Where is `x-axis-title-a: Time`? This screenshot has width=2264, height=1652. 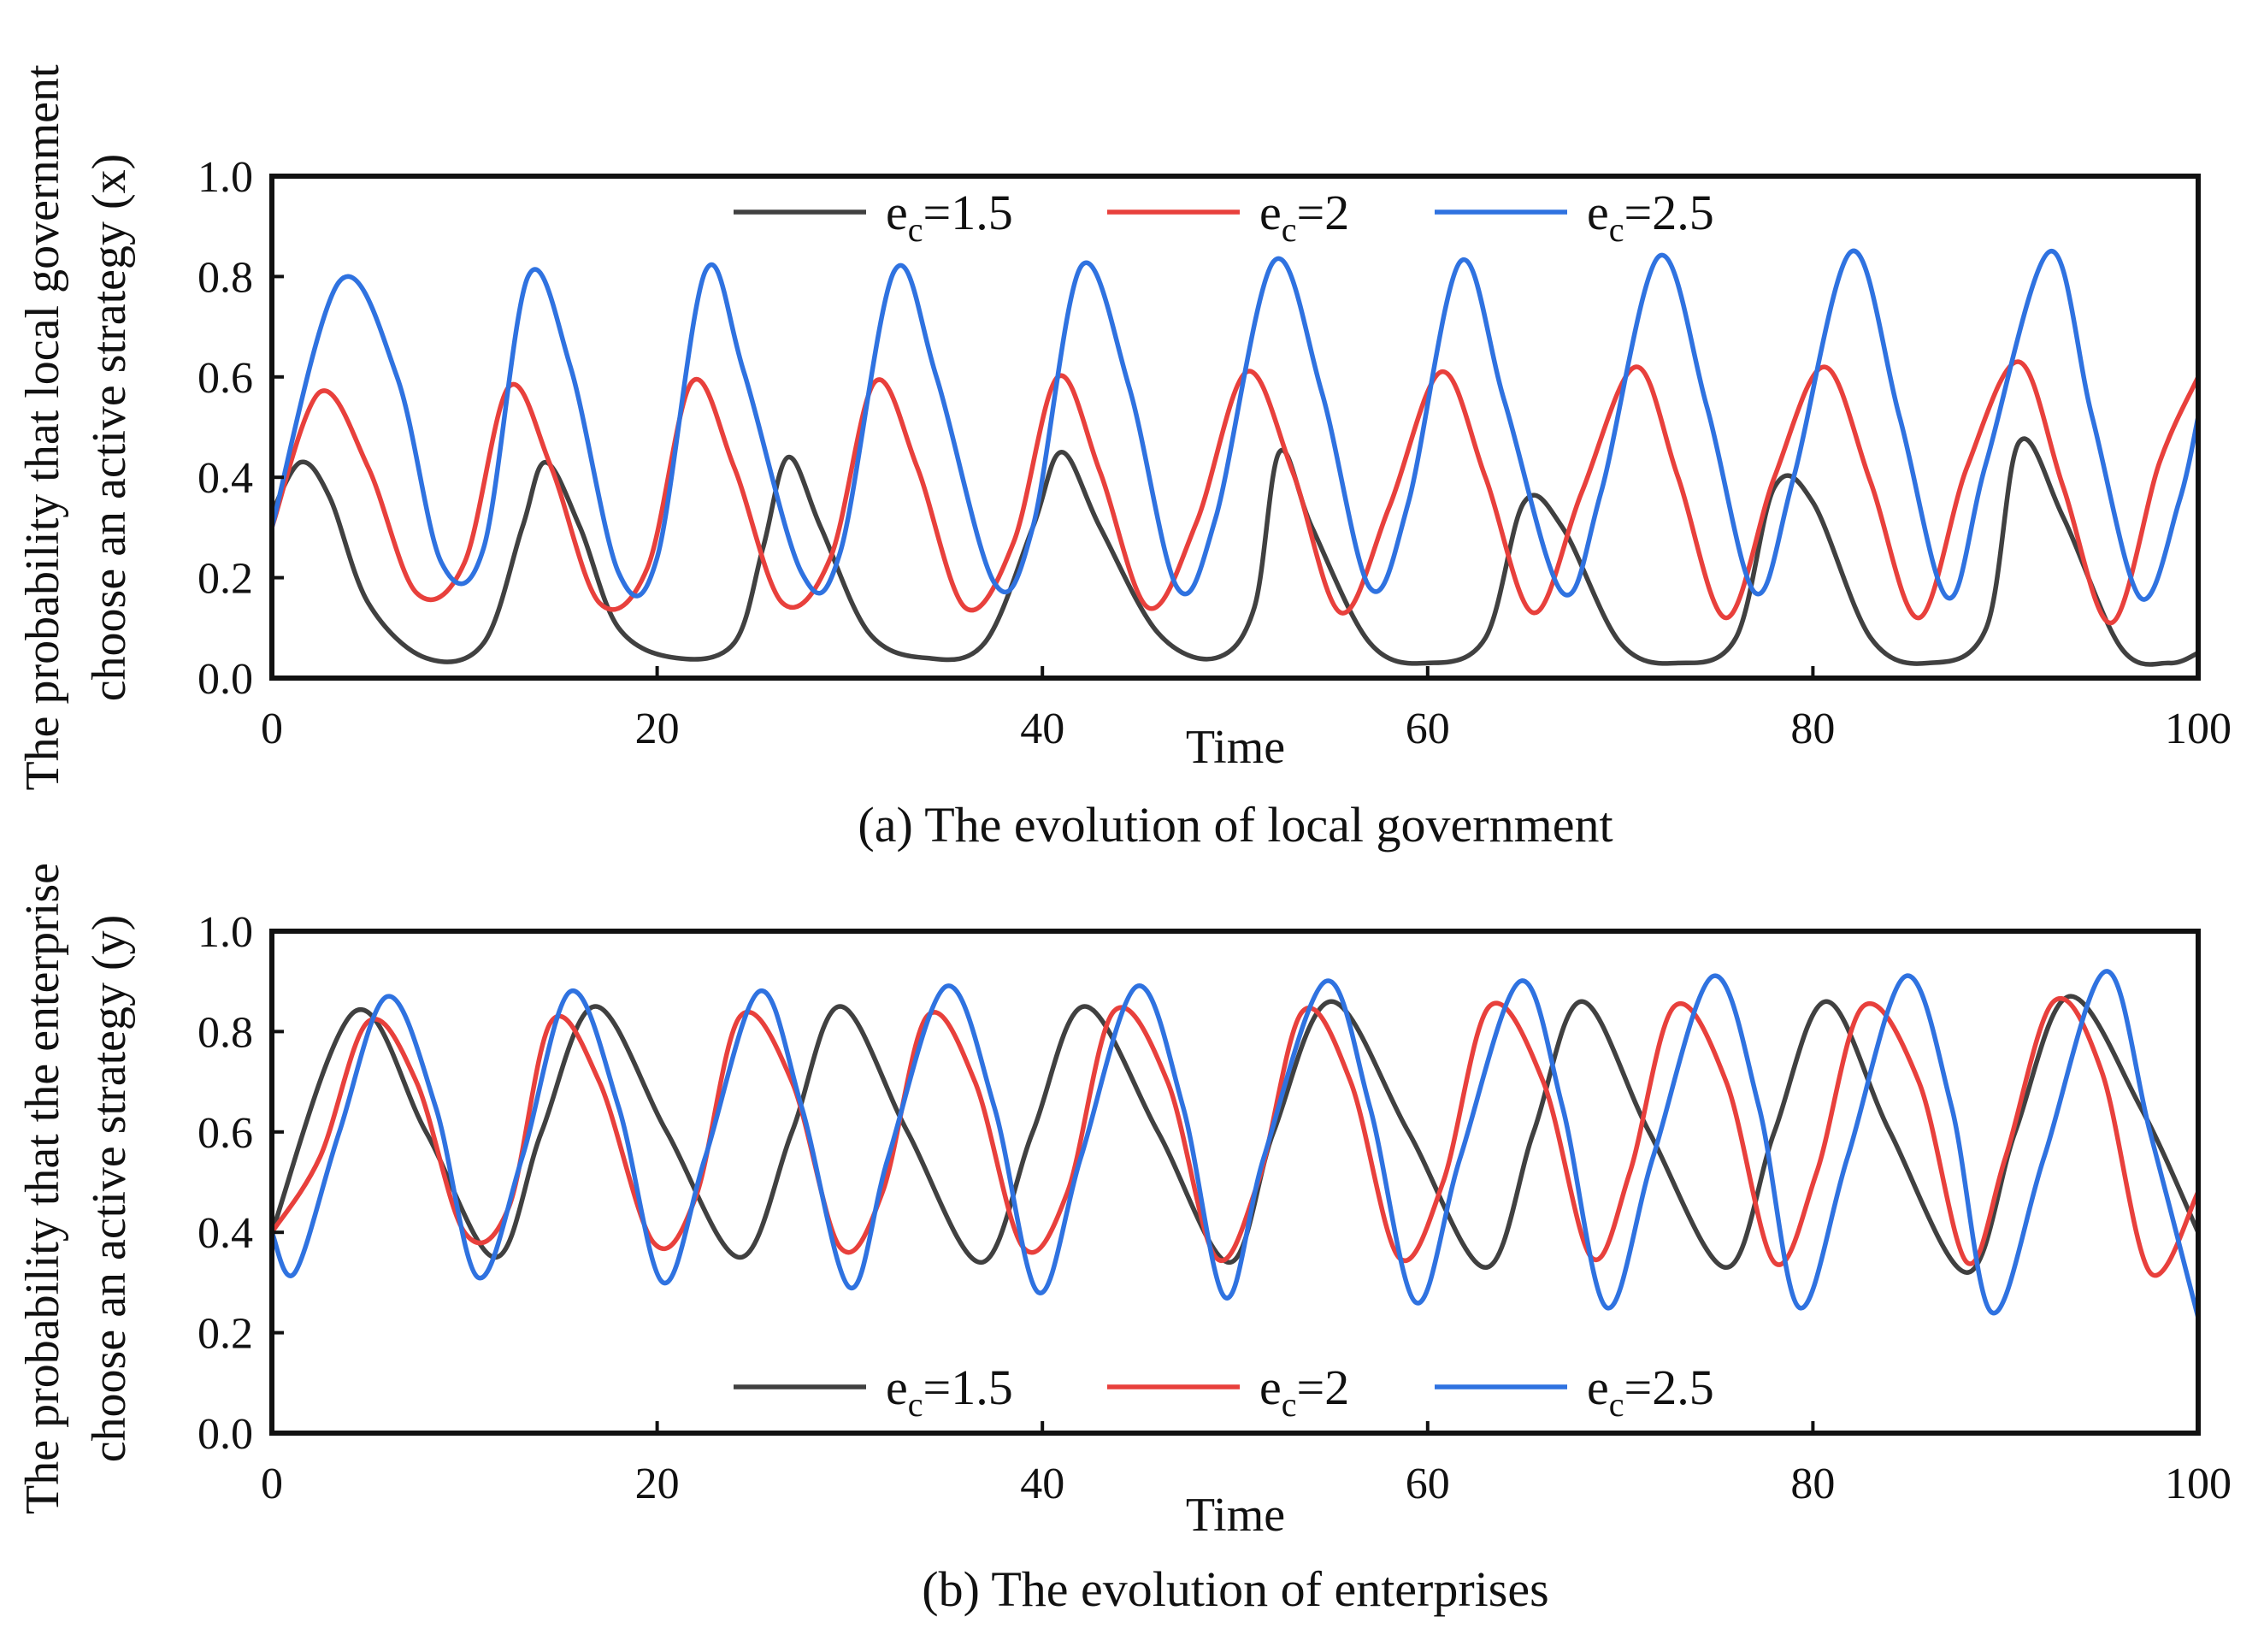 x-axis-title-a: Time is located at coordinates (1236, 747).